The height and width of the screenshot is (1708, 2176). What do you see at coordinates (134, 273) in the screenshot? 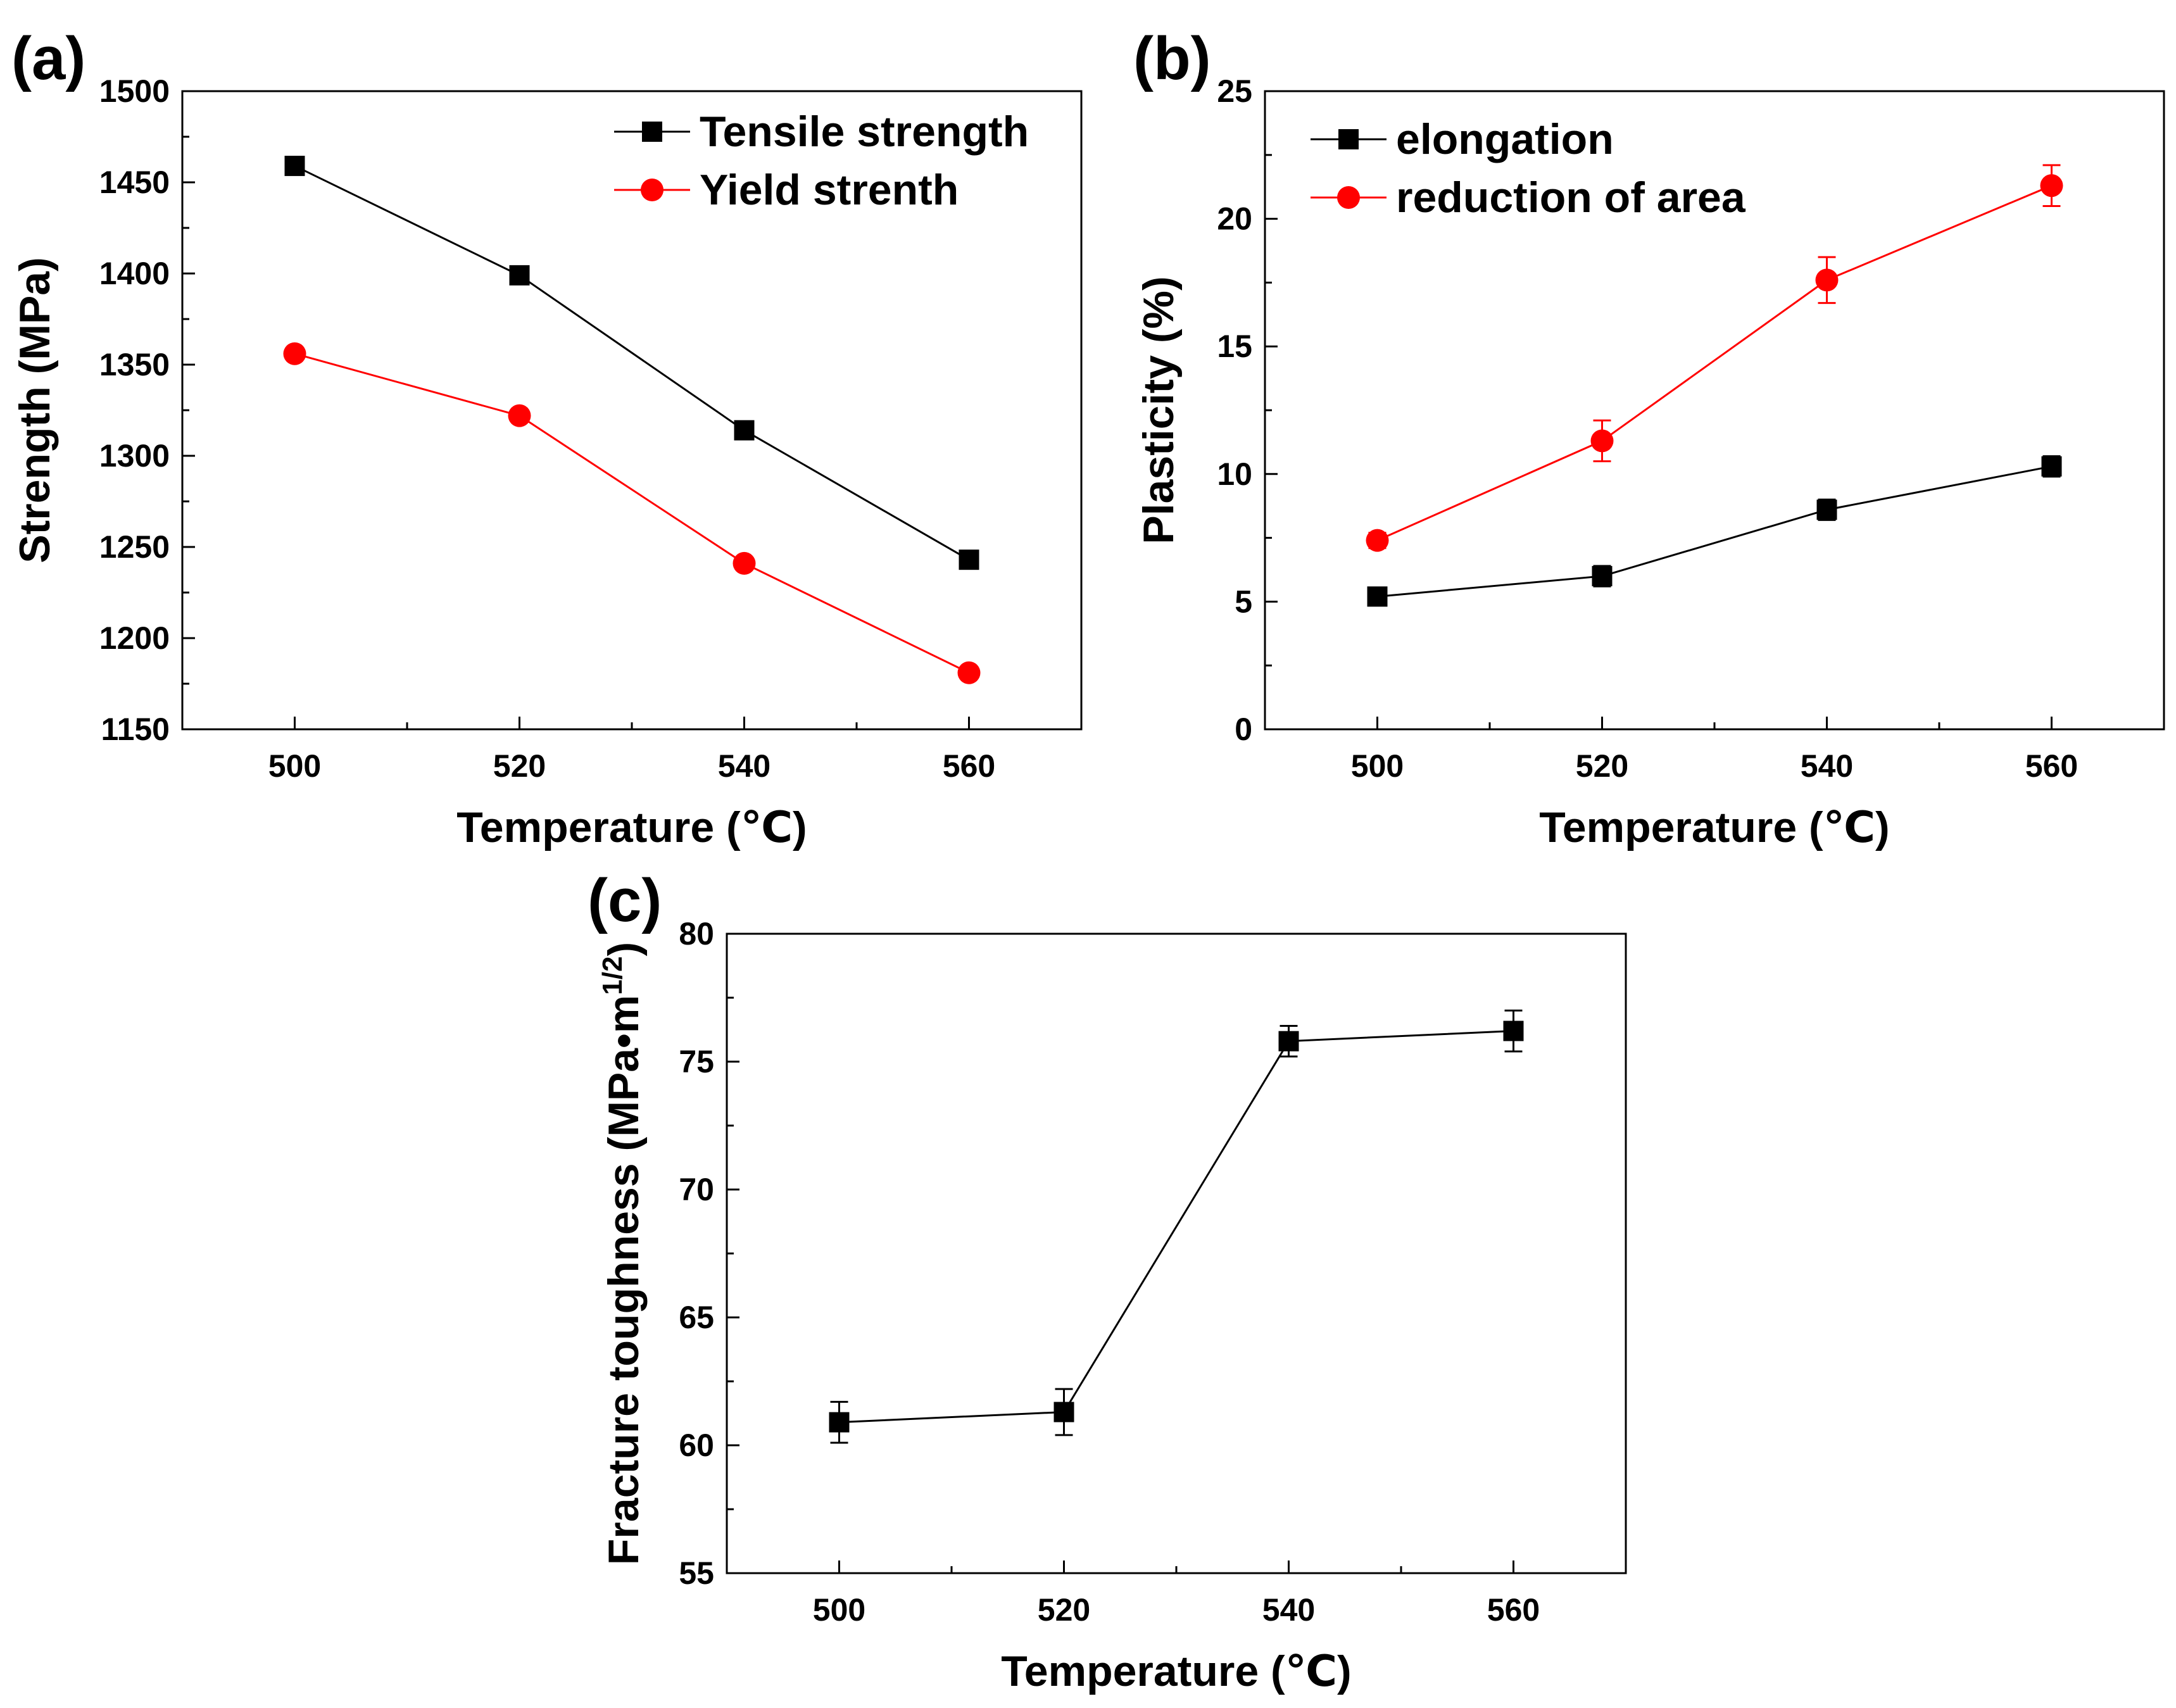
I see `y-tick-label: 1400` at bounding box center [134, 273].